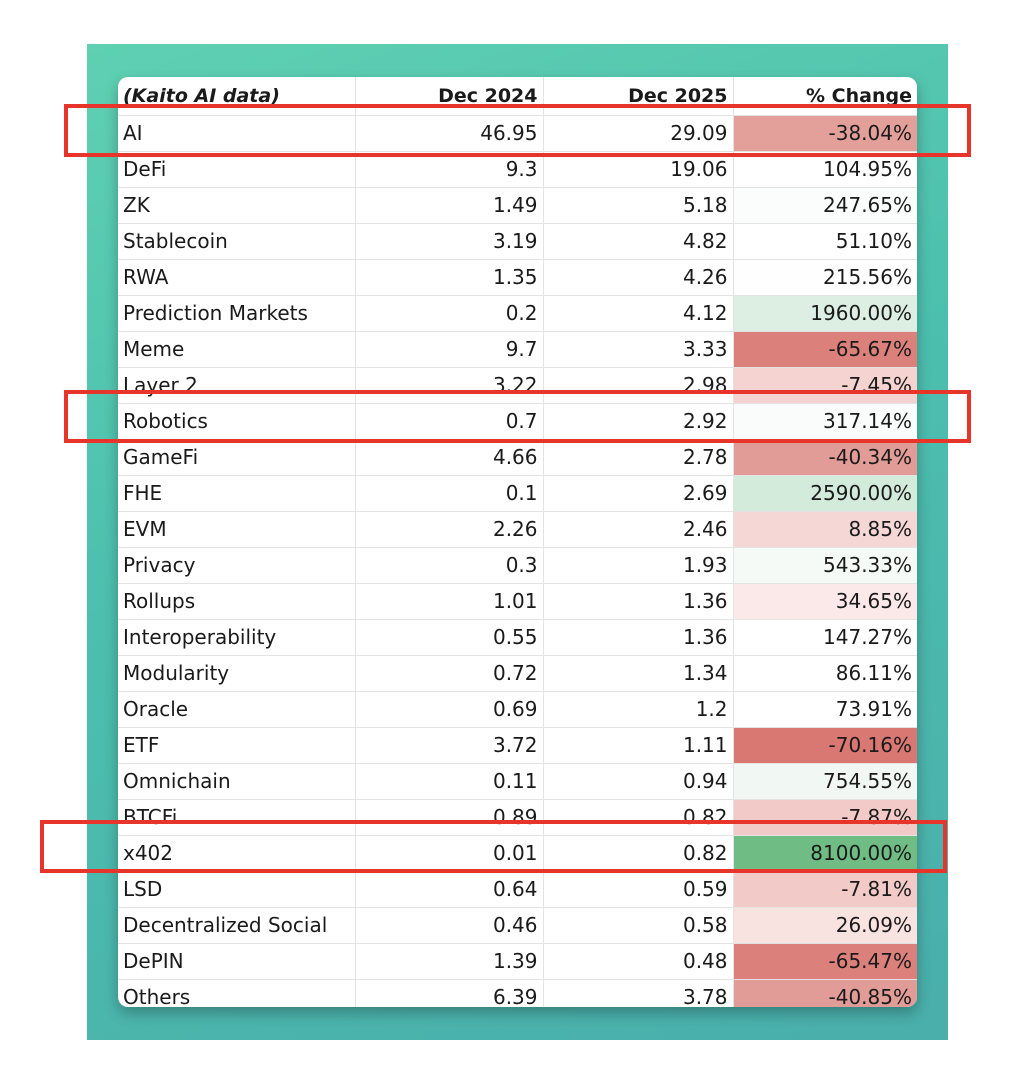 This screenshot has width=1032, height=1080. What do you see at coordinates (449, 637) in the screenshot?
I see `dec-2024-value-cell: 0.55` at bounding box center [449, 637].